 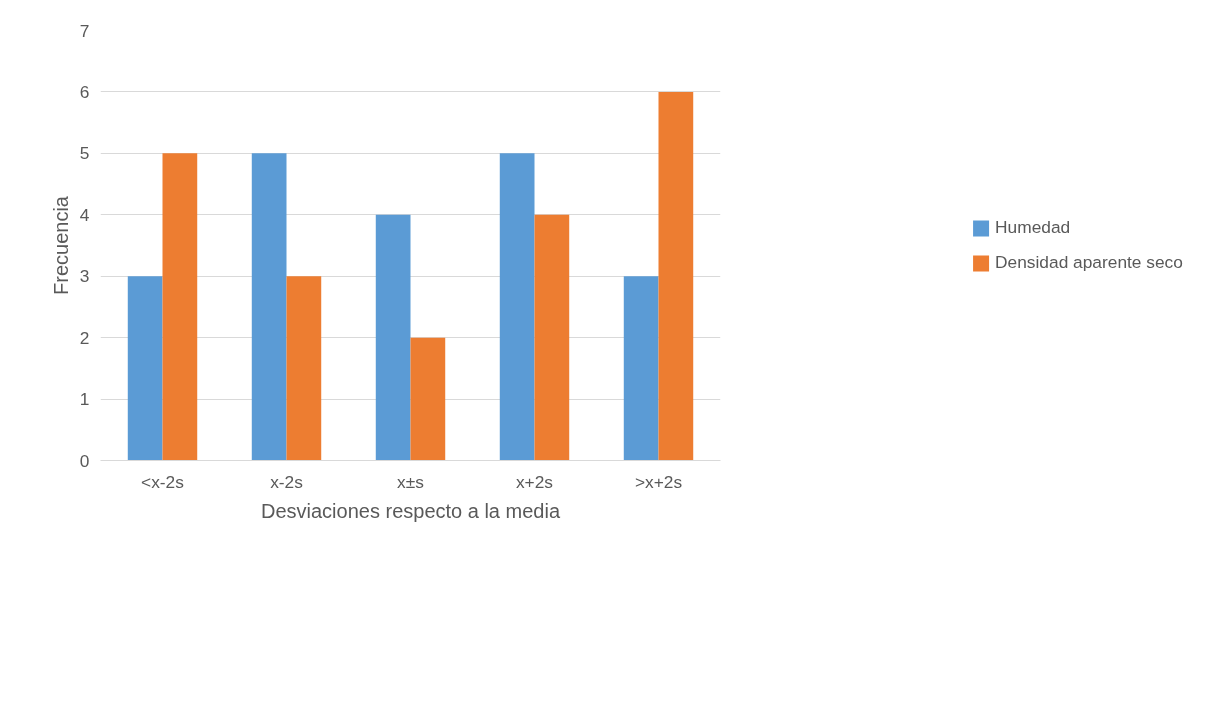 What do you see at coordinates (60, 245) in the screenshot?
I see `y-axis-title: Frecuencia` at bounding box center [60, 245].